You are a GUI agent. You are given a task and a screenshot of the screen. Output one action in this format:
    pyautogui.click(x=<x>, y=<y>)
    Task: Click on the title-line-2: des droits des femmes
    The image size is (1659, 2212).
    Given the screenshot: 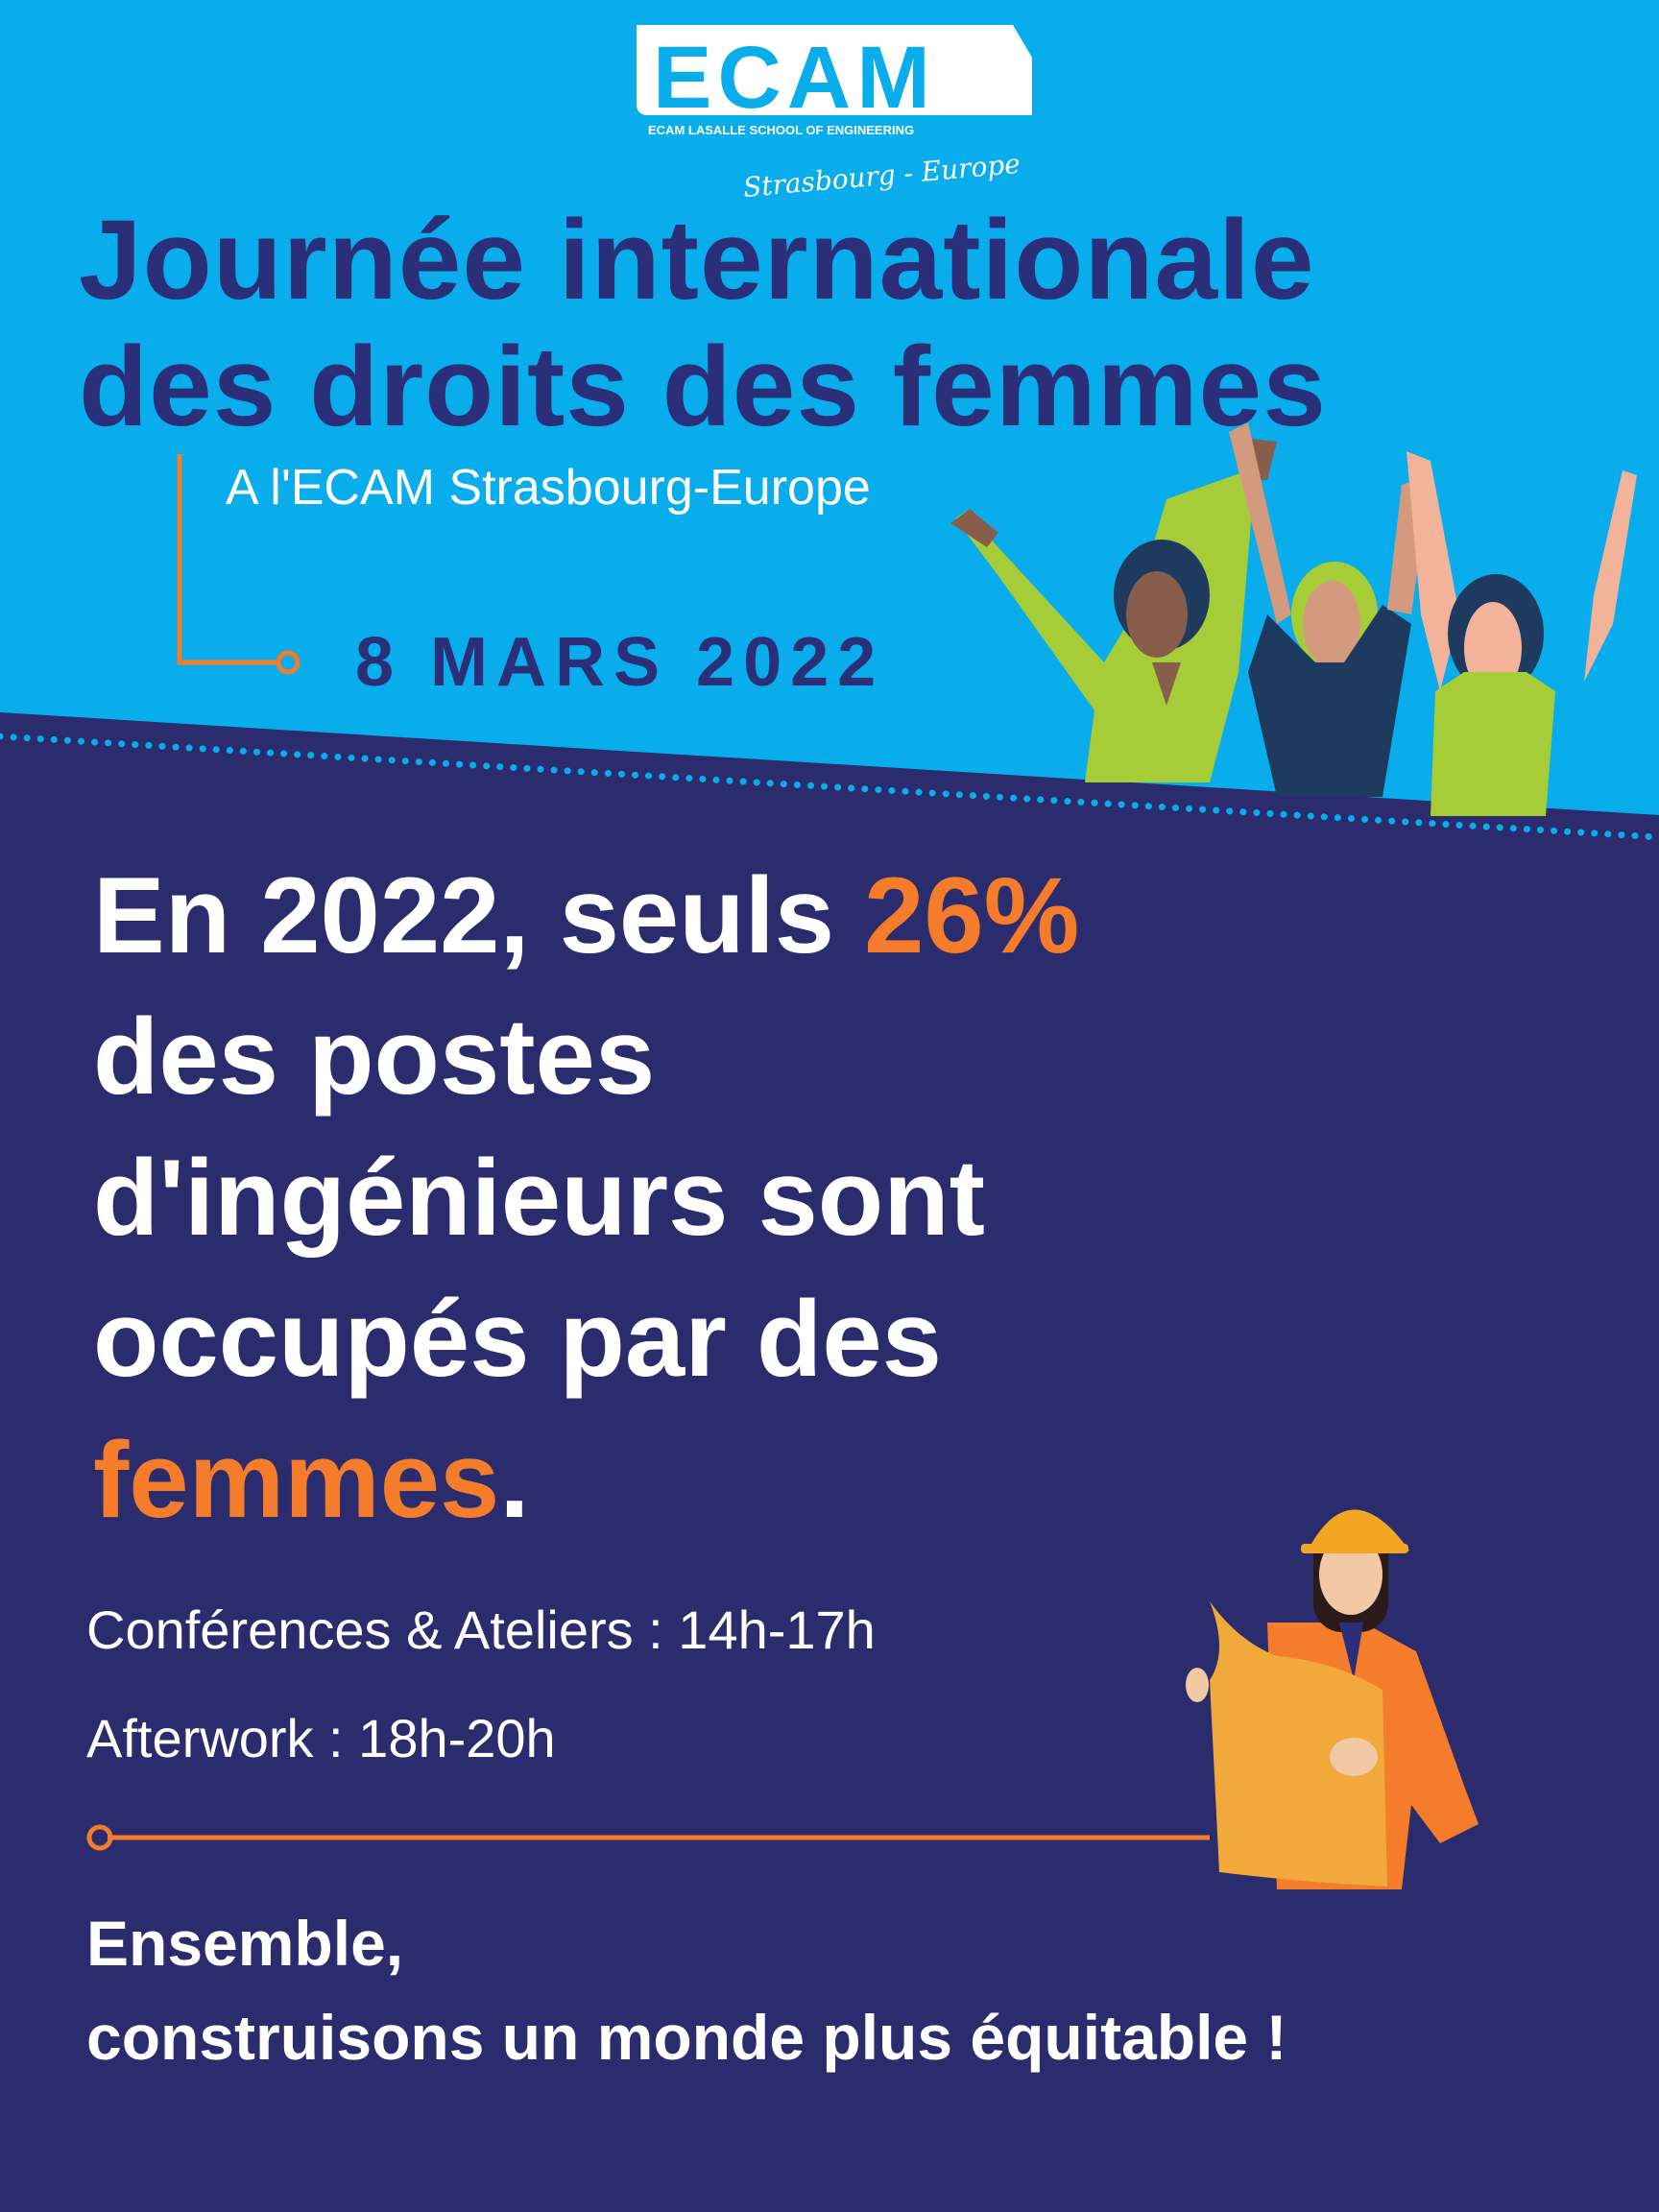 What is the action you would take?
    pyautogui.click(x=703, y=387)
    